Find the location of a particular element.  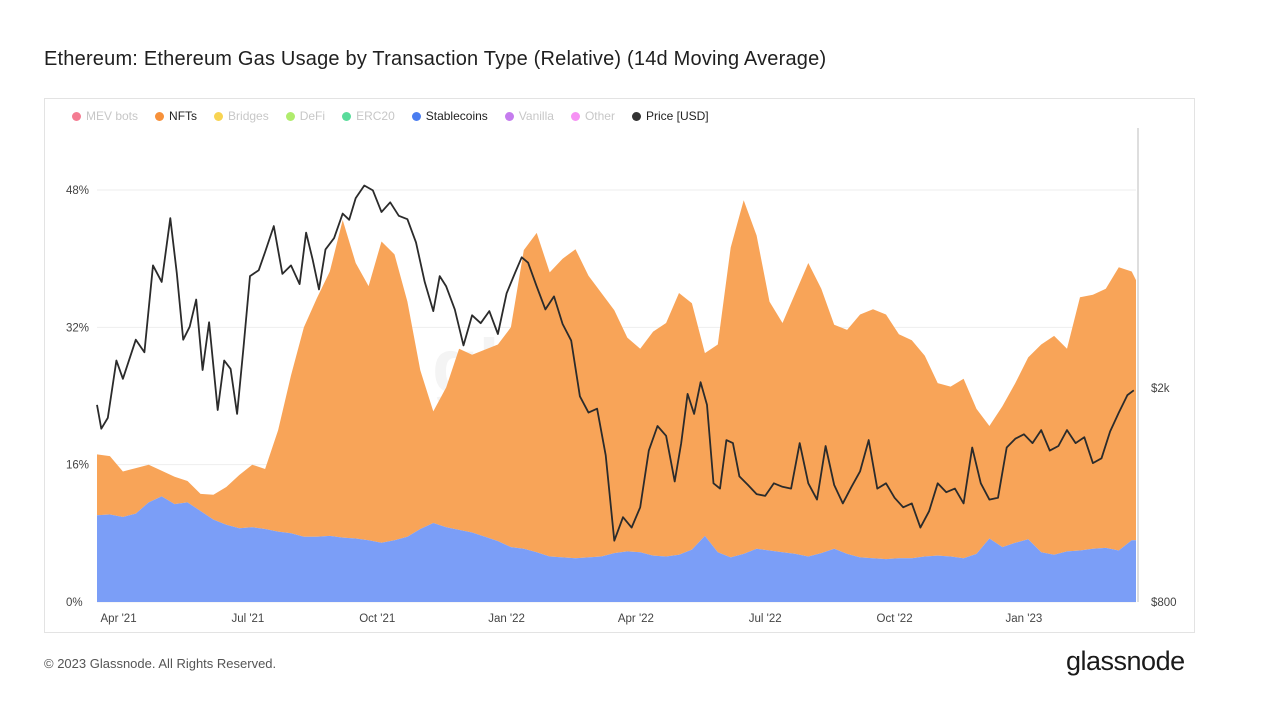

legend-label: ERC20 is located at coordinates (375, 116).